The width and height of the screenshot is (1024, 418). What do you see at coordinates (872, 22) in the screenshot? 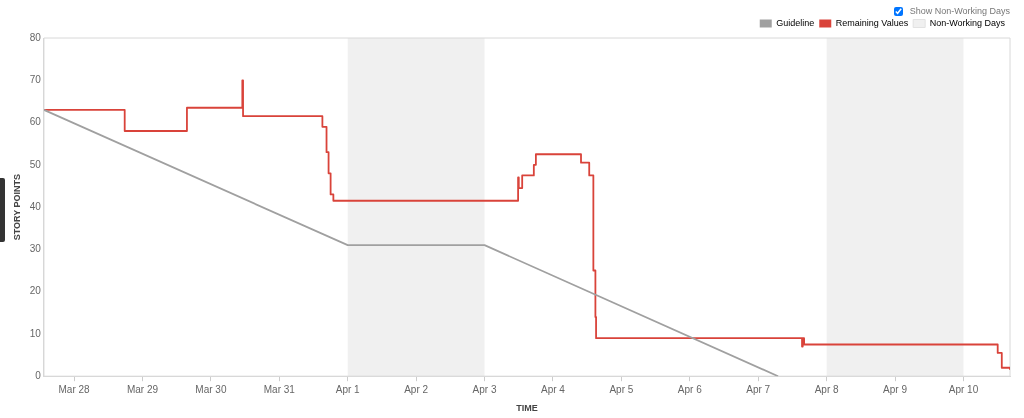
I see `legend-label: Remaining Values` at bounding box center [872, 22].